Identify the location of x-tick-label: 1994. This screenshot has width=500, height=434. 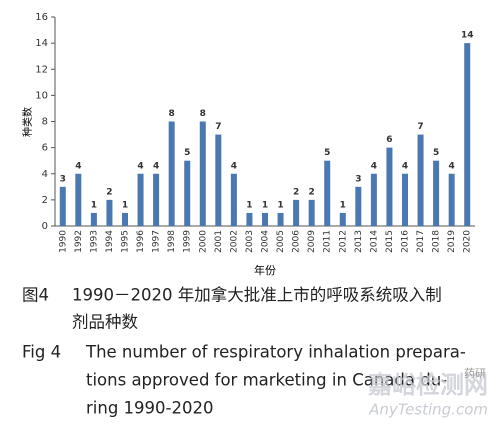
(110, 241).